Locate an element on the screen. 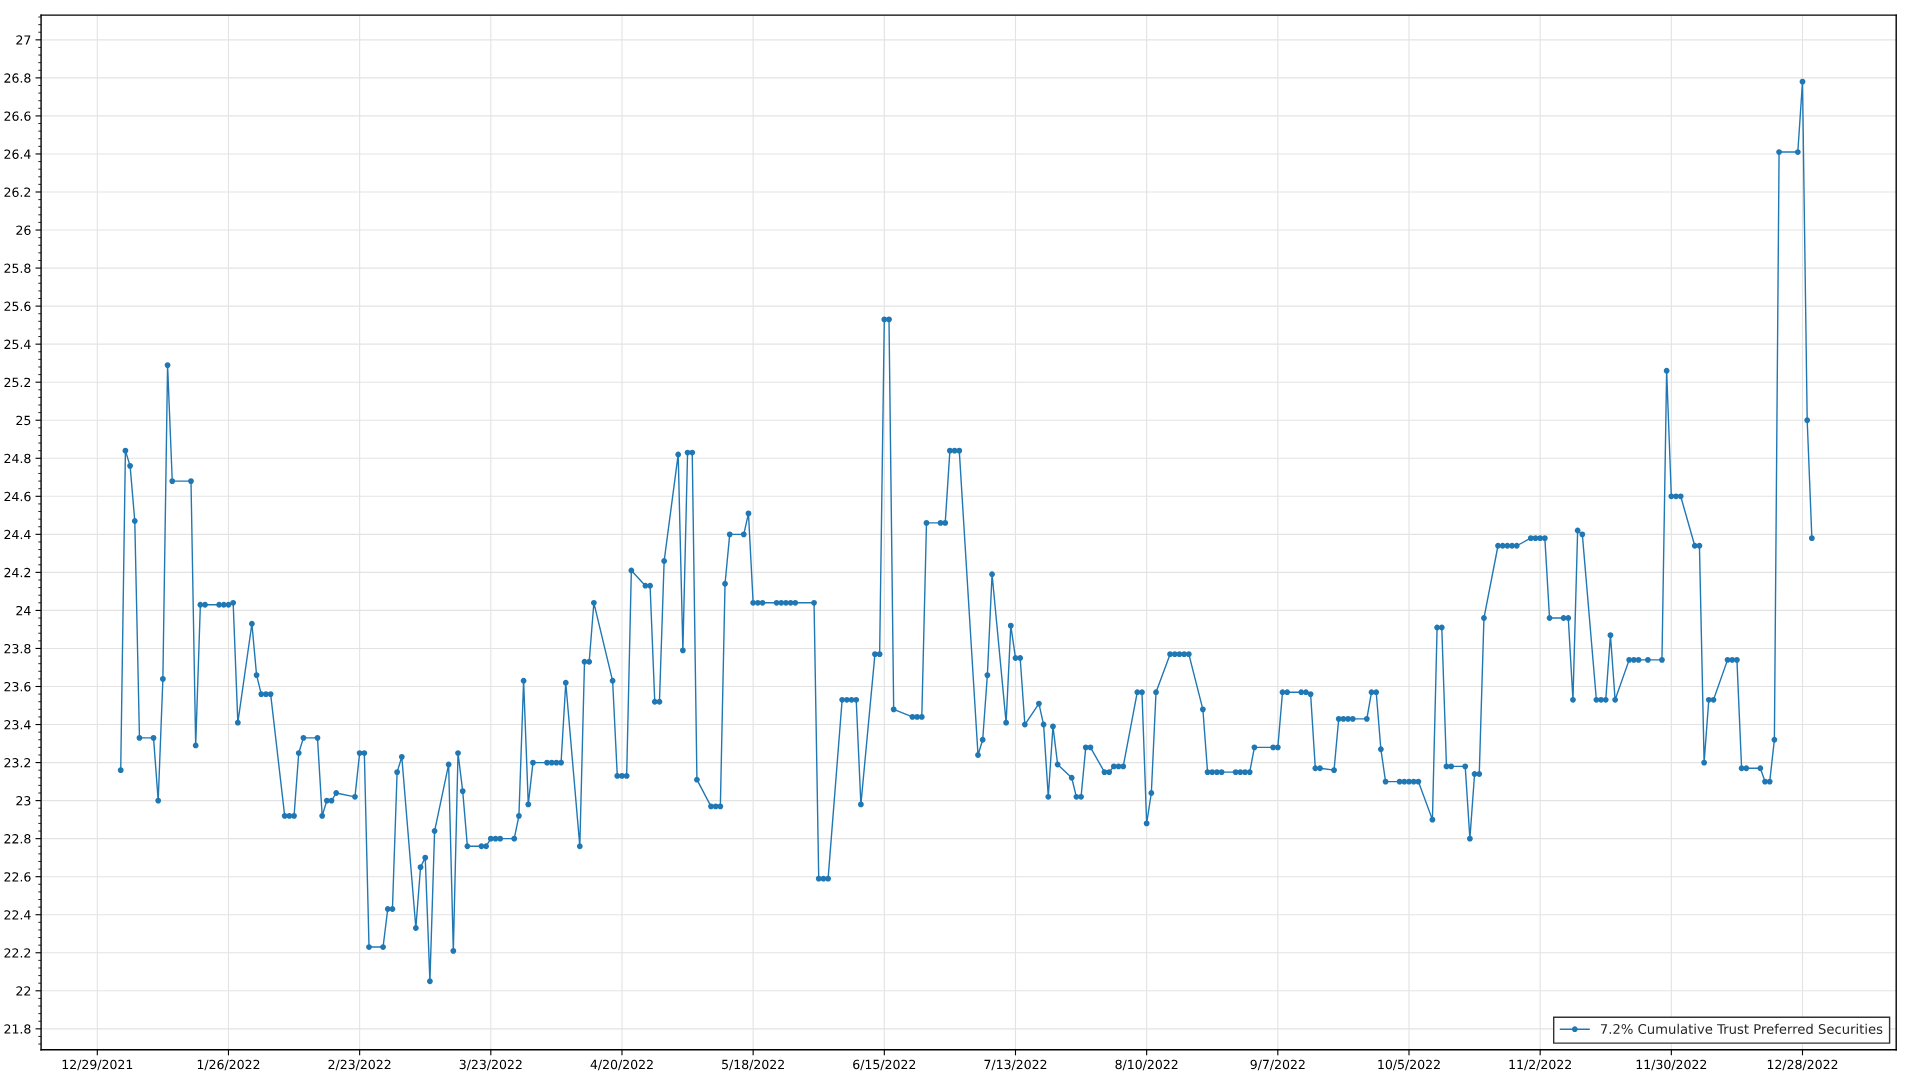 The image size is (1920, 1080). y-tick-label: 21.8 is located at coordinates (17, 1029).